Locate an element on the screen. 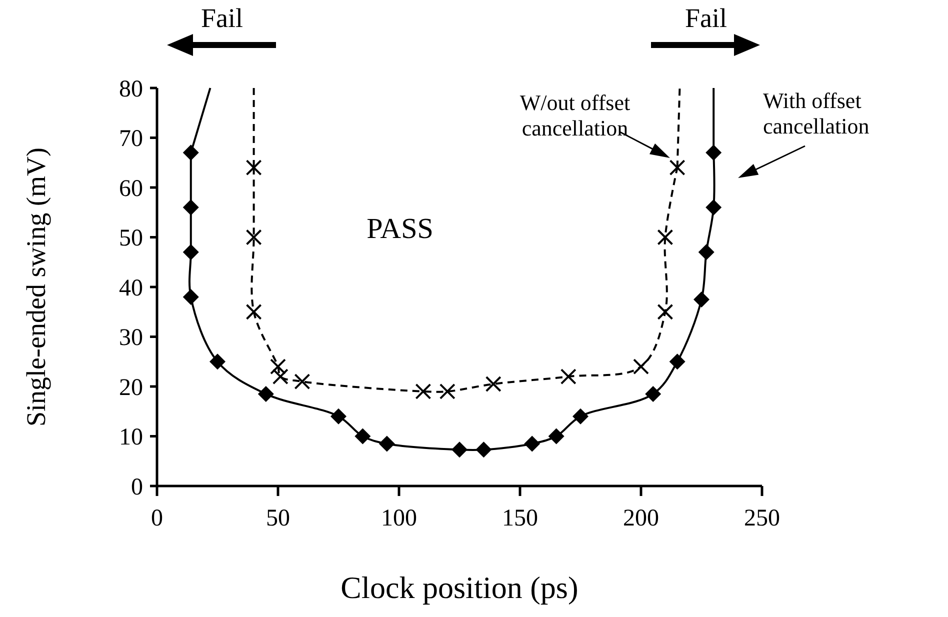 The image size is (948, 617). y-tick-label: 10 is located at coordinates (131, 437).